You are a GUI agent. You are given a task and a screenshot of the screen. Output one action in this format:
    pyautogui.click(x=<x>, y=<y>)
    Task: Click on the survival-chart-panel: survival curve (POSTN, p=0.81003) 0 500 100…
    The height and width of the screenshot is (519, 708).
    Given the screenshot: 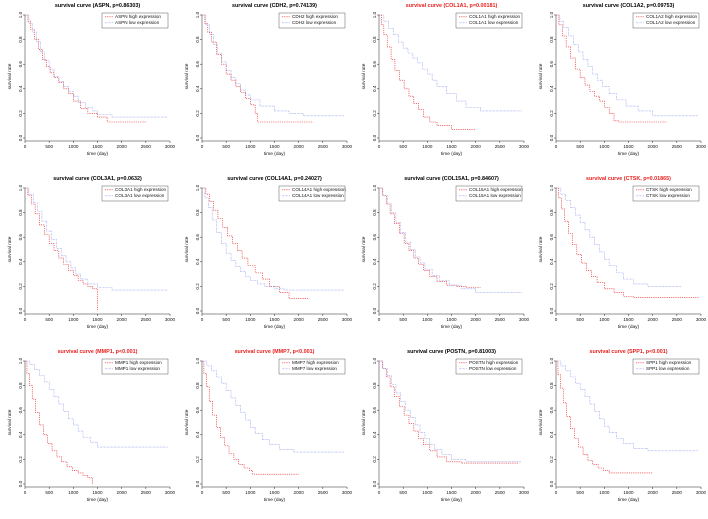 What is the action you would take?
    pyautogui.click(x=442, y=432)
    